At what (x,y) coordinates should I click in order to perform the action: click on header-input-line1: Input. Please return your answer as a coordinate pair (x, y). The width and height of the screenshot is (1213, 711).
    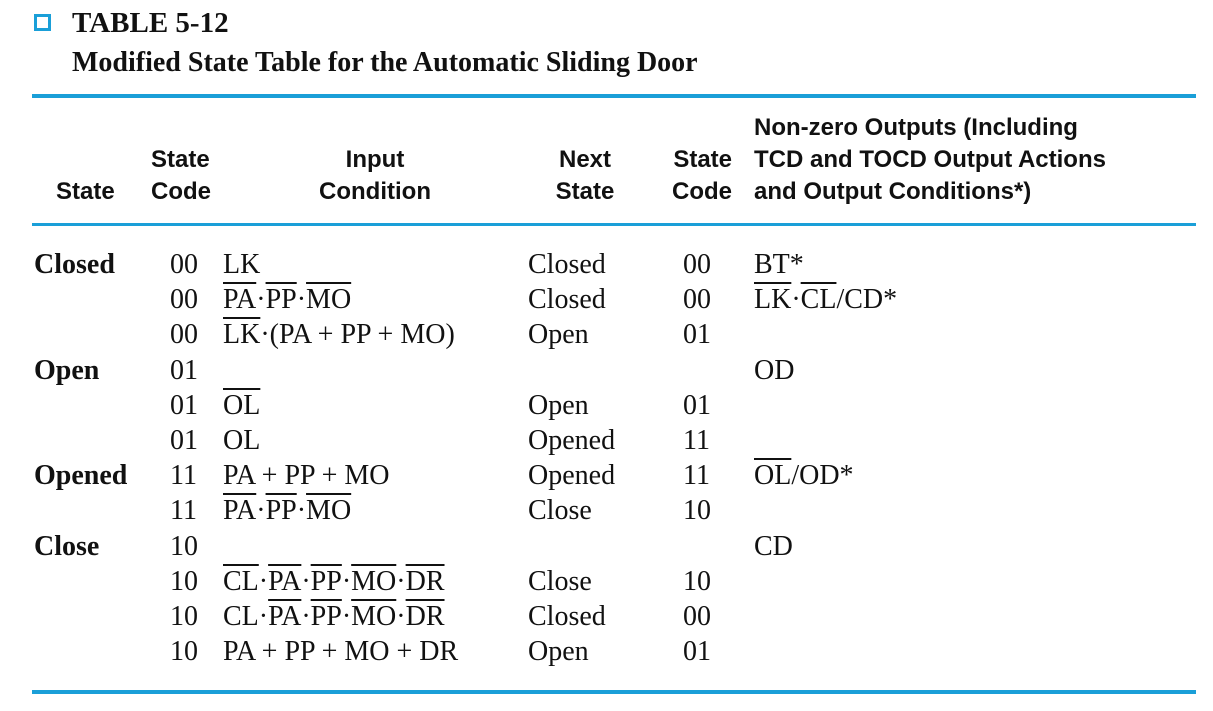
    Looking at the image, I should click on (375, 159).